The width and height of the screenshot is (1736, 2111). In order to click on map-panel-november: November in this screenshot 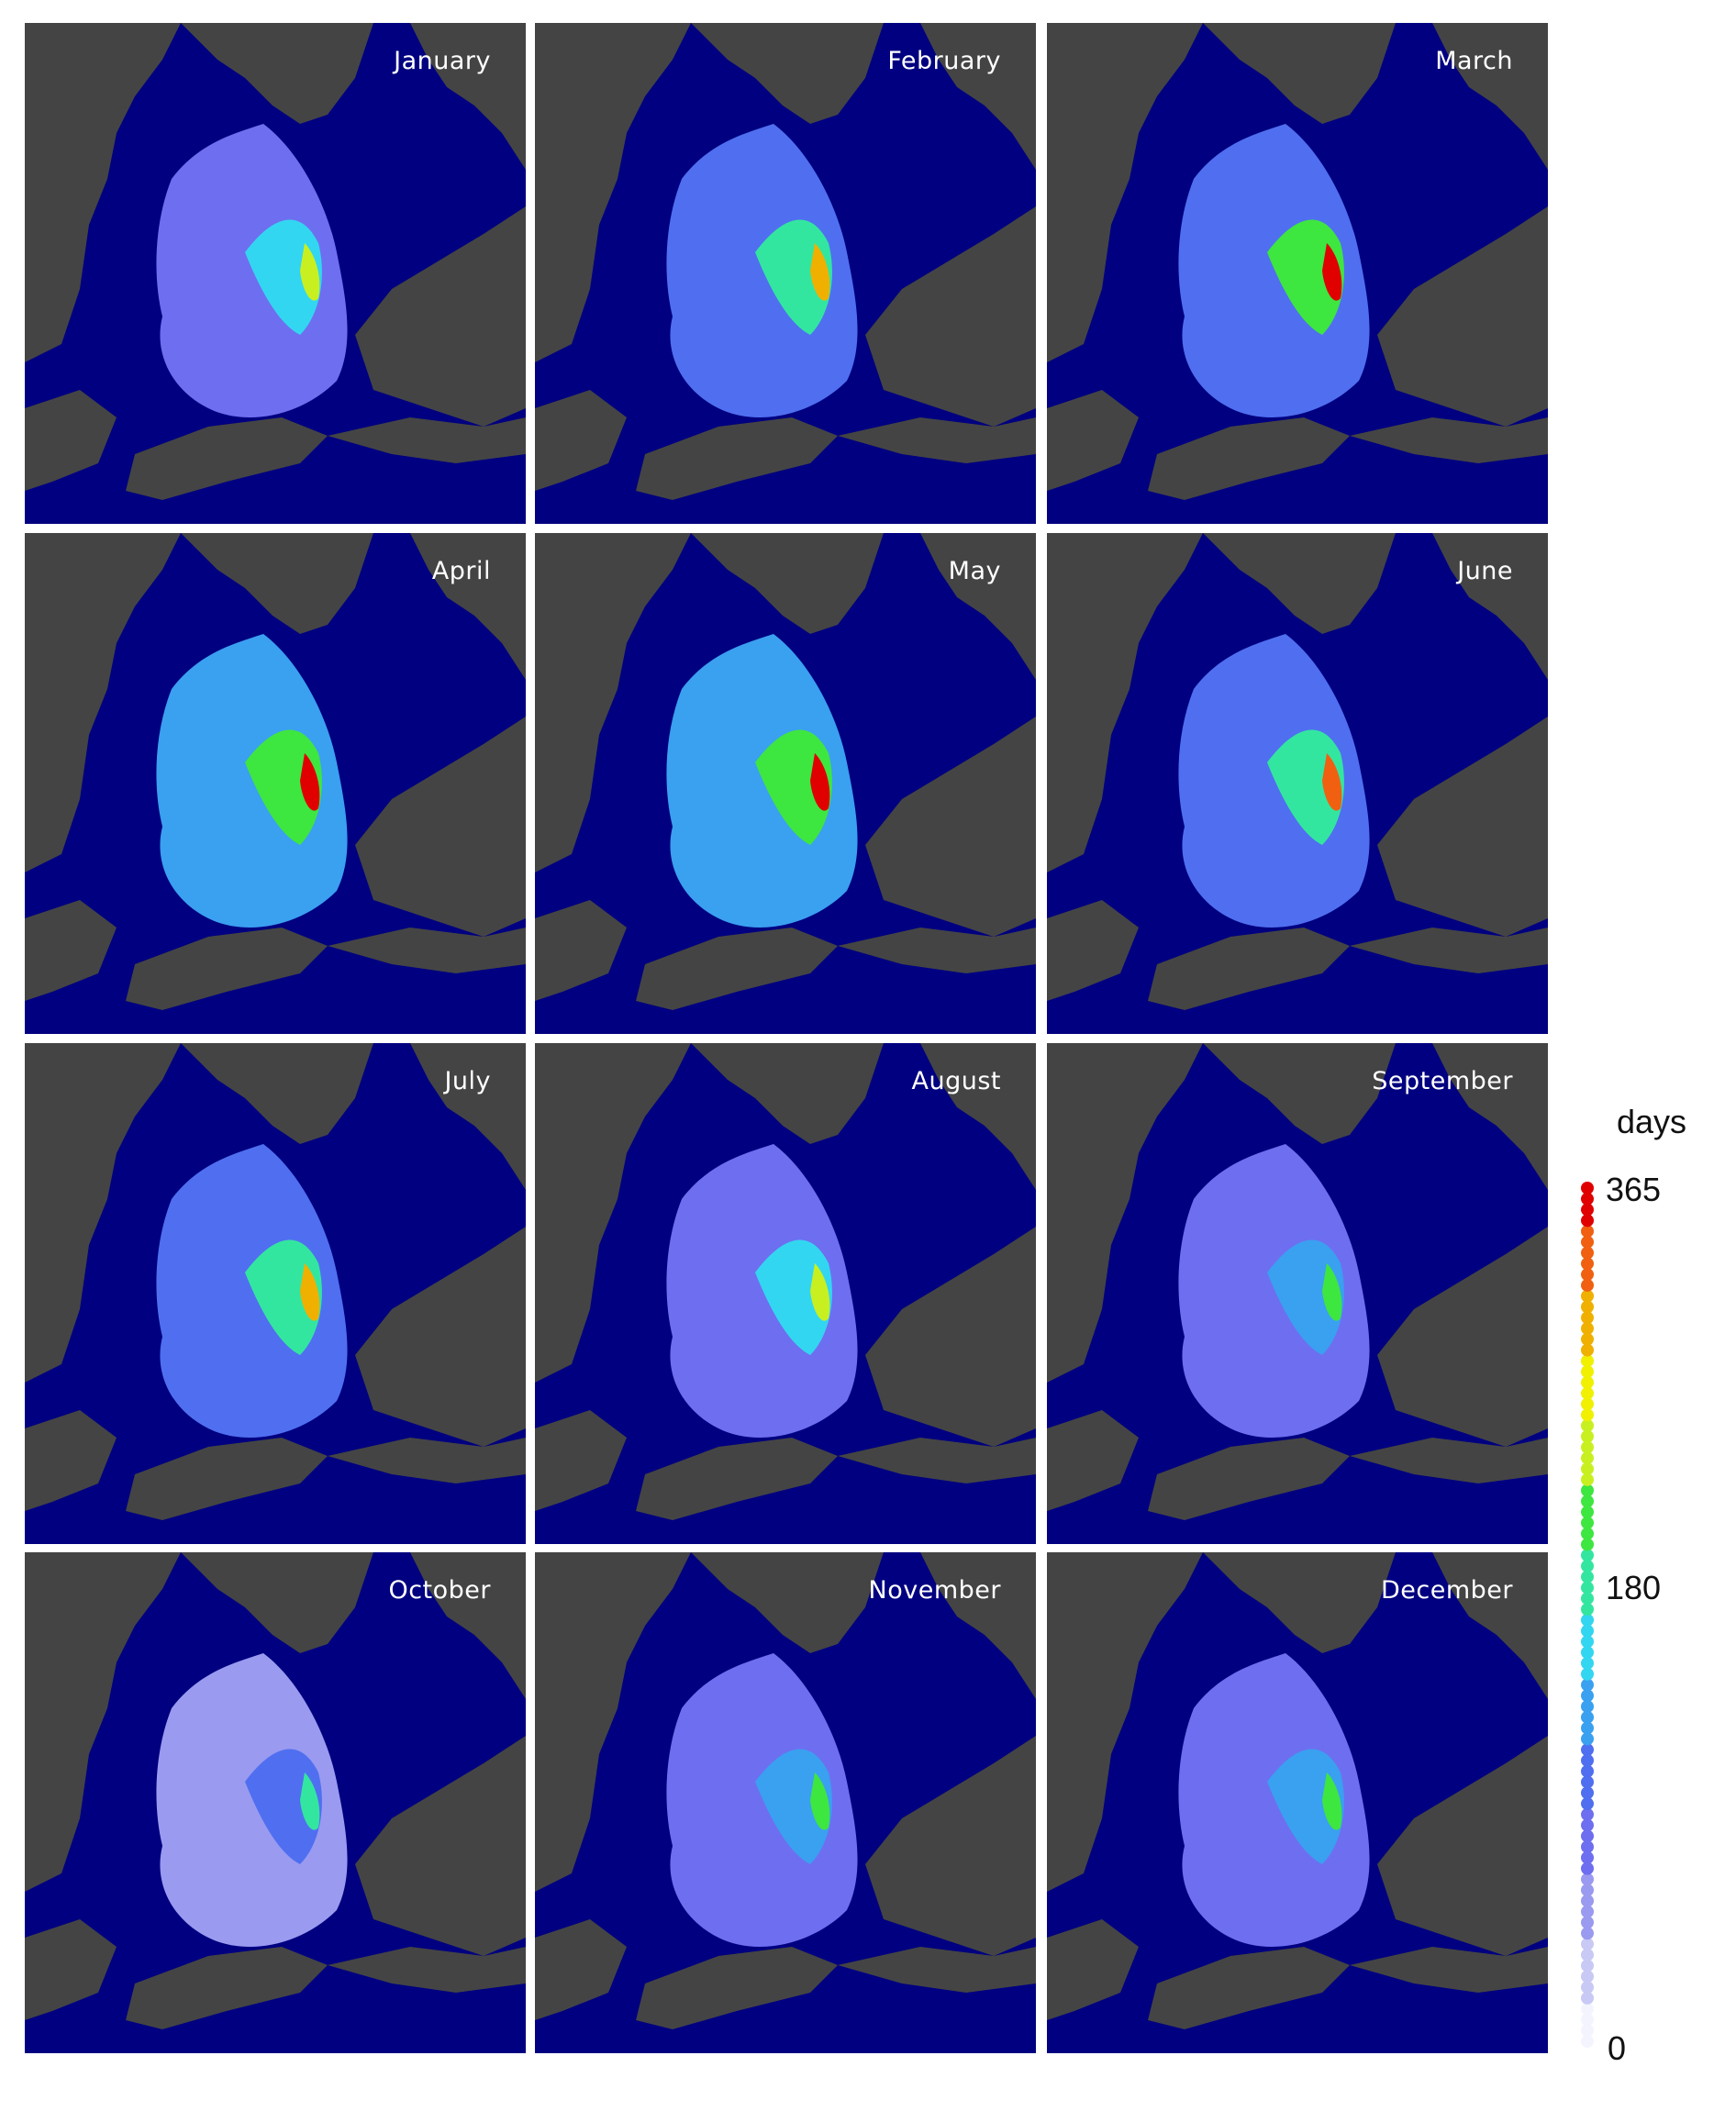, I will do `click(786, 1802)`.